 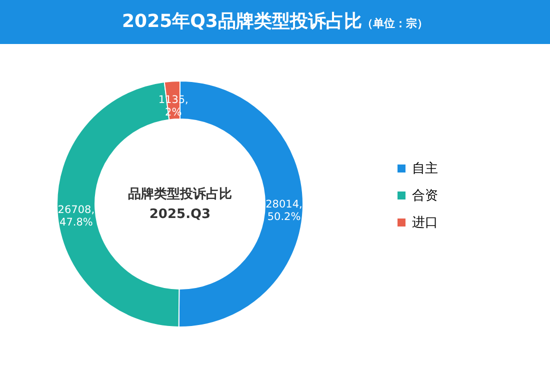 I want to click on legend-label: 自主, so click(x=425, y=168).